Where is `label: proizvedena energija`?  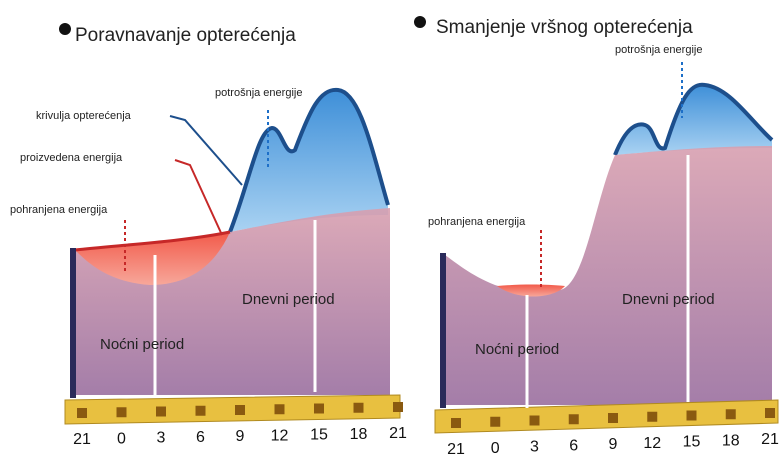 label: proizvedena energija is located at coordinates (71, 158).